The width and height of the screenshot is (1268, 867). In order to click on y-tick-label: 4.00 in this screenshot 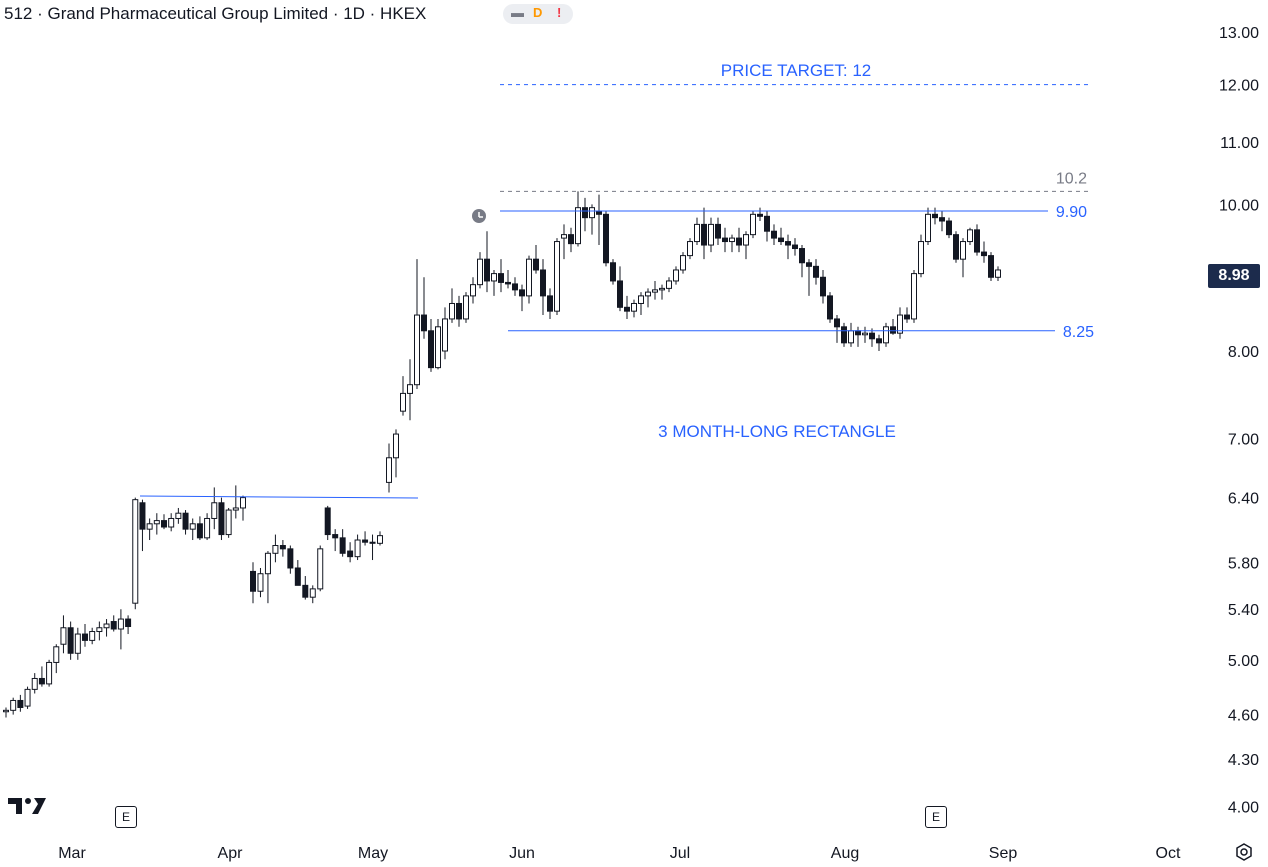, I will do `click(1243, 807)`.